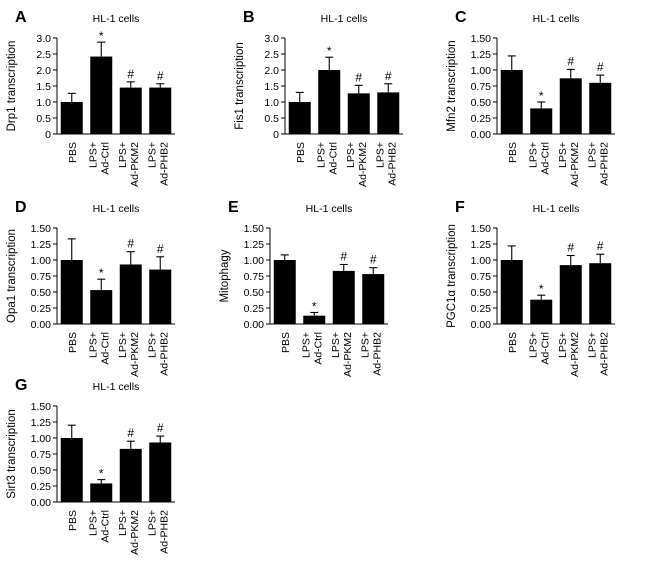  What do you see at coordinates (240, 86) in the screenshot?
I see `y-axis-label: Fis1 transcription` at bounding box center [240, 86].